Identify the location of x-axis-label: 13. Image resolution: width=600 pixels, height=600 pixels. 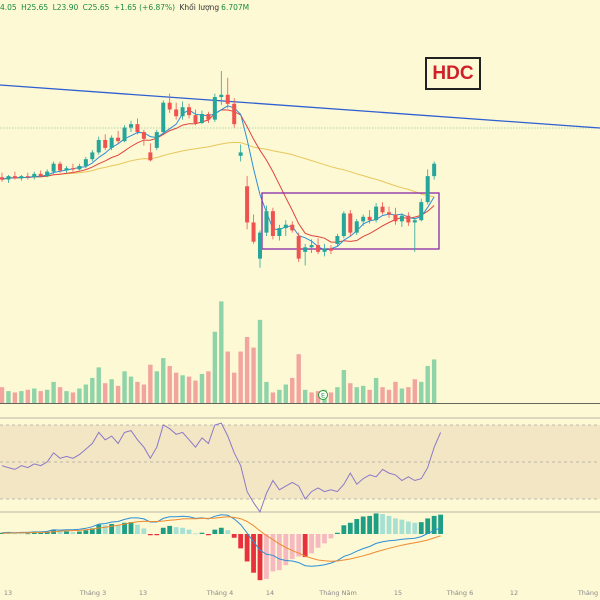
(143, 593).